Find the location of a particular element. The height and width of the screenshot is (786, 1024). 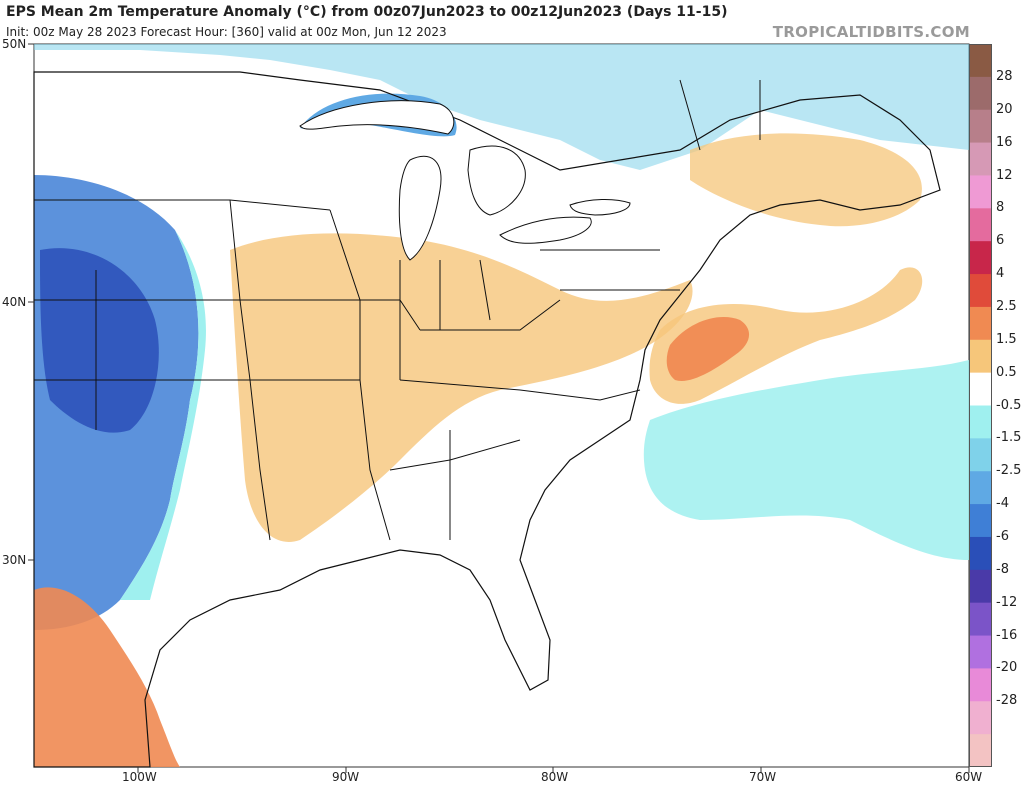

colorbar-tick-label: -16 is located at coordinates (1007, 635).